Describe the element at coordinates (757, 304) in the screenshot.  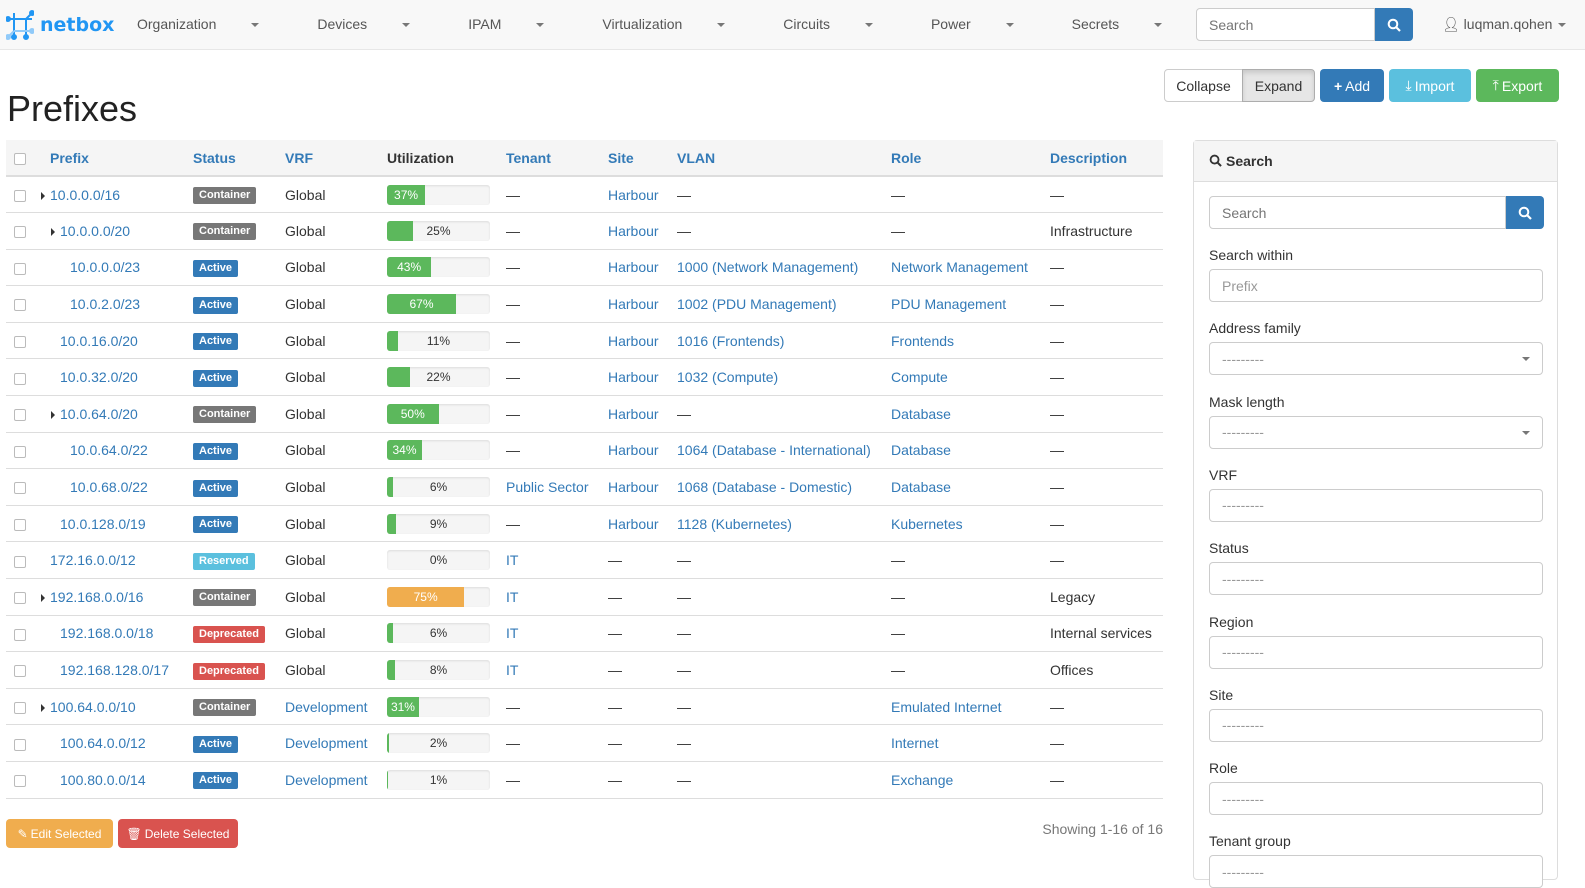
I see `cell-vlan: 1002 (PDU Management)` at that location.